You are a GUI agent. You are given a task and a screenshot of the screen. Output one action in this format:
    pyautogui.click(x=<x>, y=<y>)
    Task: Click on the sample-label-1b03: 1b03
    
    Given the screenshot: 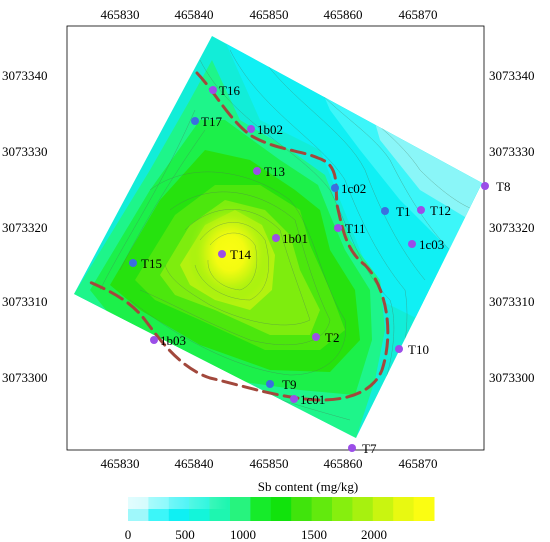 What is the action you would take?
    pyautogui.click(x=173, y=340)
    